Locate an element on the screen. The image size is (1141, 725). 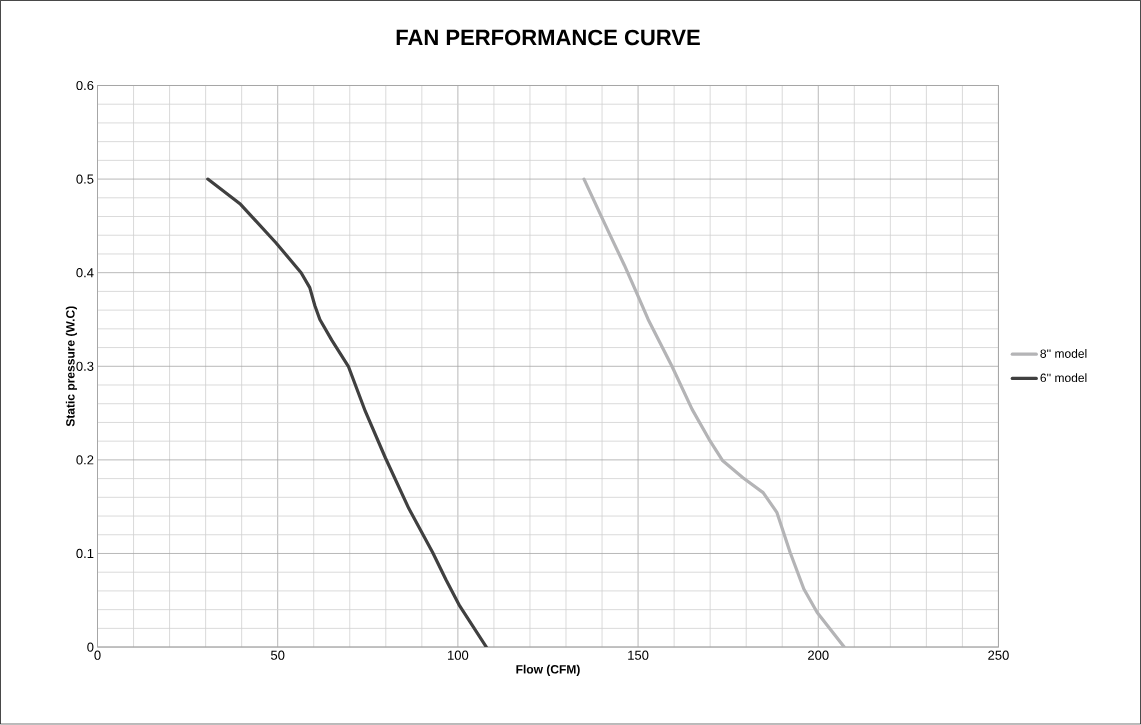
x-tick-label: 50 is located at coordinates (277, 655).